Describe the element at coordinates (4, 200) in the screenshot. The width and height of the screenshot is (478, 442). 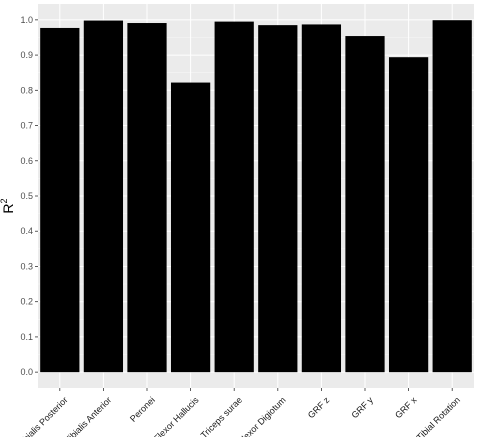
I see `y-axis-title-superscript: 2` at that location.